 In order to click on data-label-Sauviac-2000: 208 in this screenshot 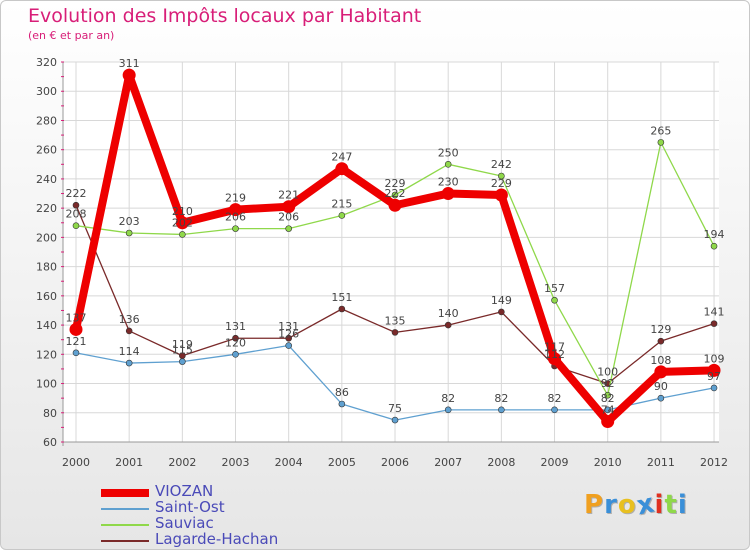, I will do `click(76, 214)`.